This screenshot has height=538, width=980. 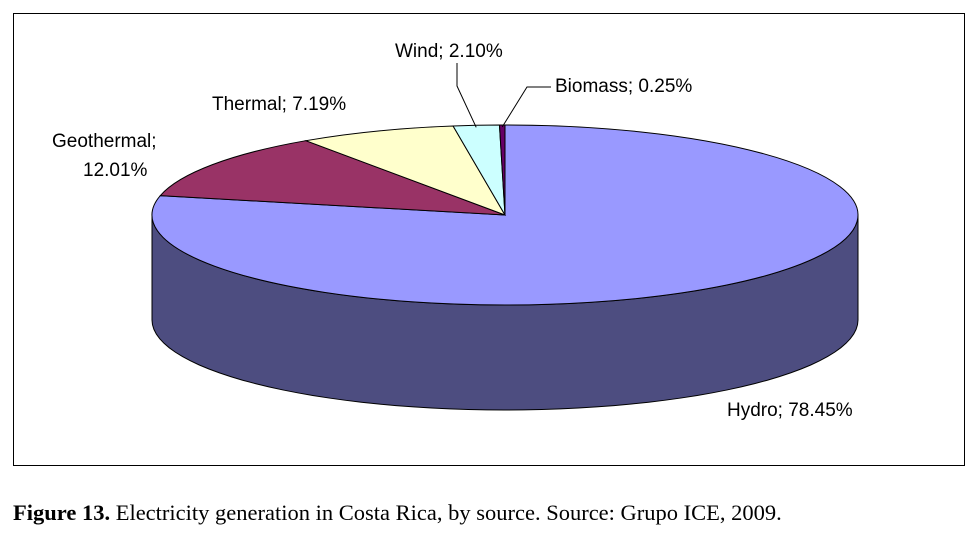 I want to click on label-biomass: Biomass; 0.25%, so click(x=623, y=86).